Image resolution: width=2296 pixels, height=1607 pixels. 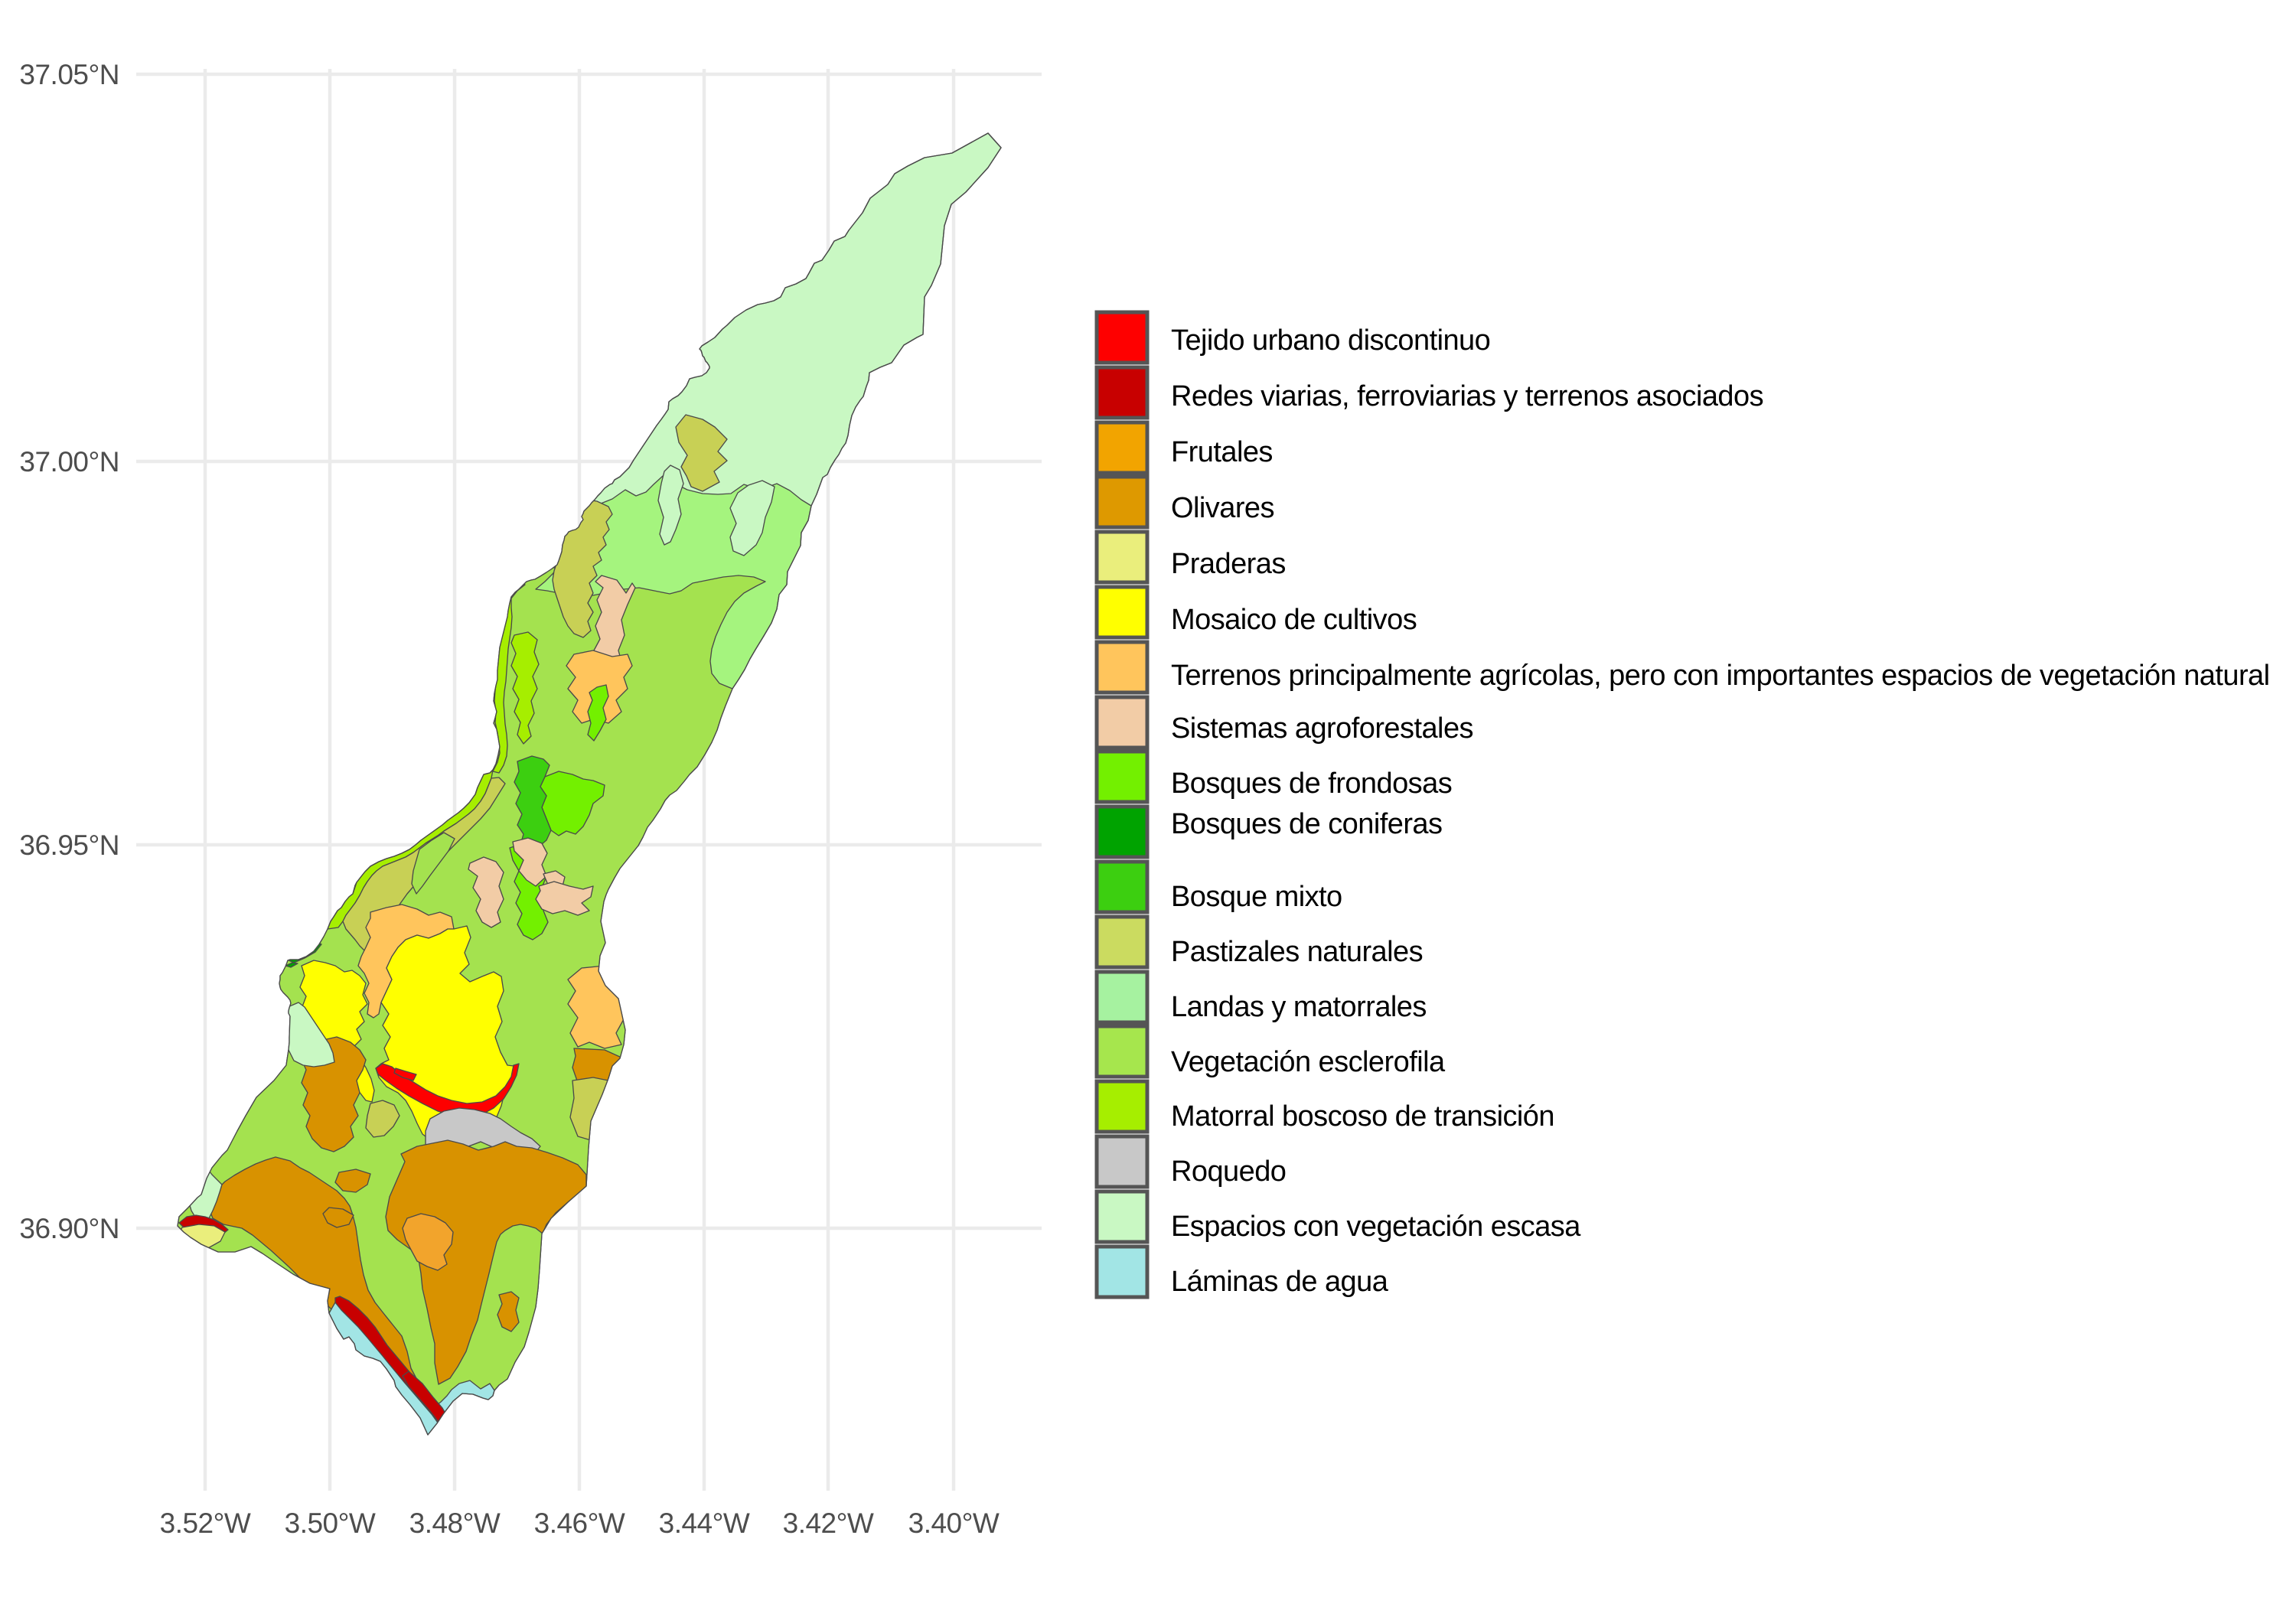 I want to click on svg-text: Olivares, so click(x=1222, y=508).